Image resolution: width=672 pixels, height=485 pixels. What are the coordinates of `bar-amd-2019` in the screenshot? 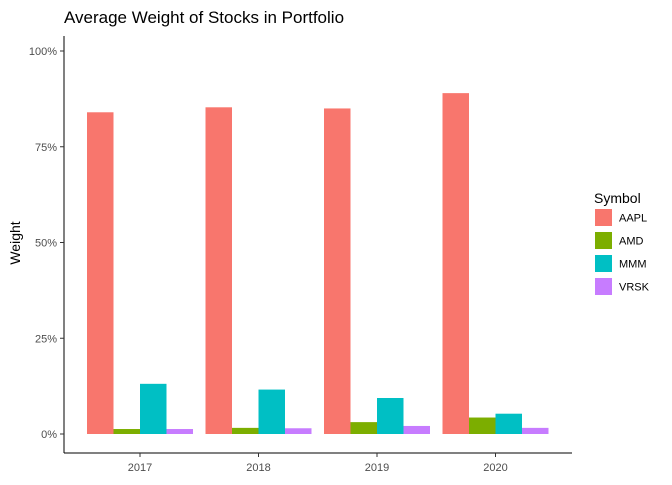 It's located at (363, 428).